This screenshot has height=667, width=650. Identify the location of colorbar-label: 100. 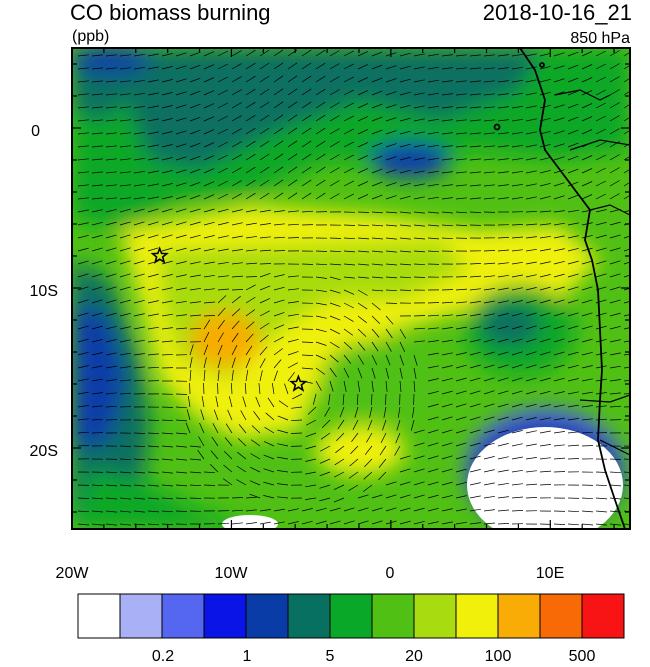
(498, 656).